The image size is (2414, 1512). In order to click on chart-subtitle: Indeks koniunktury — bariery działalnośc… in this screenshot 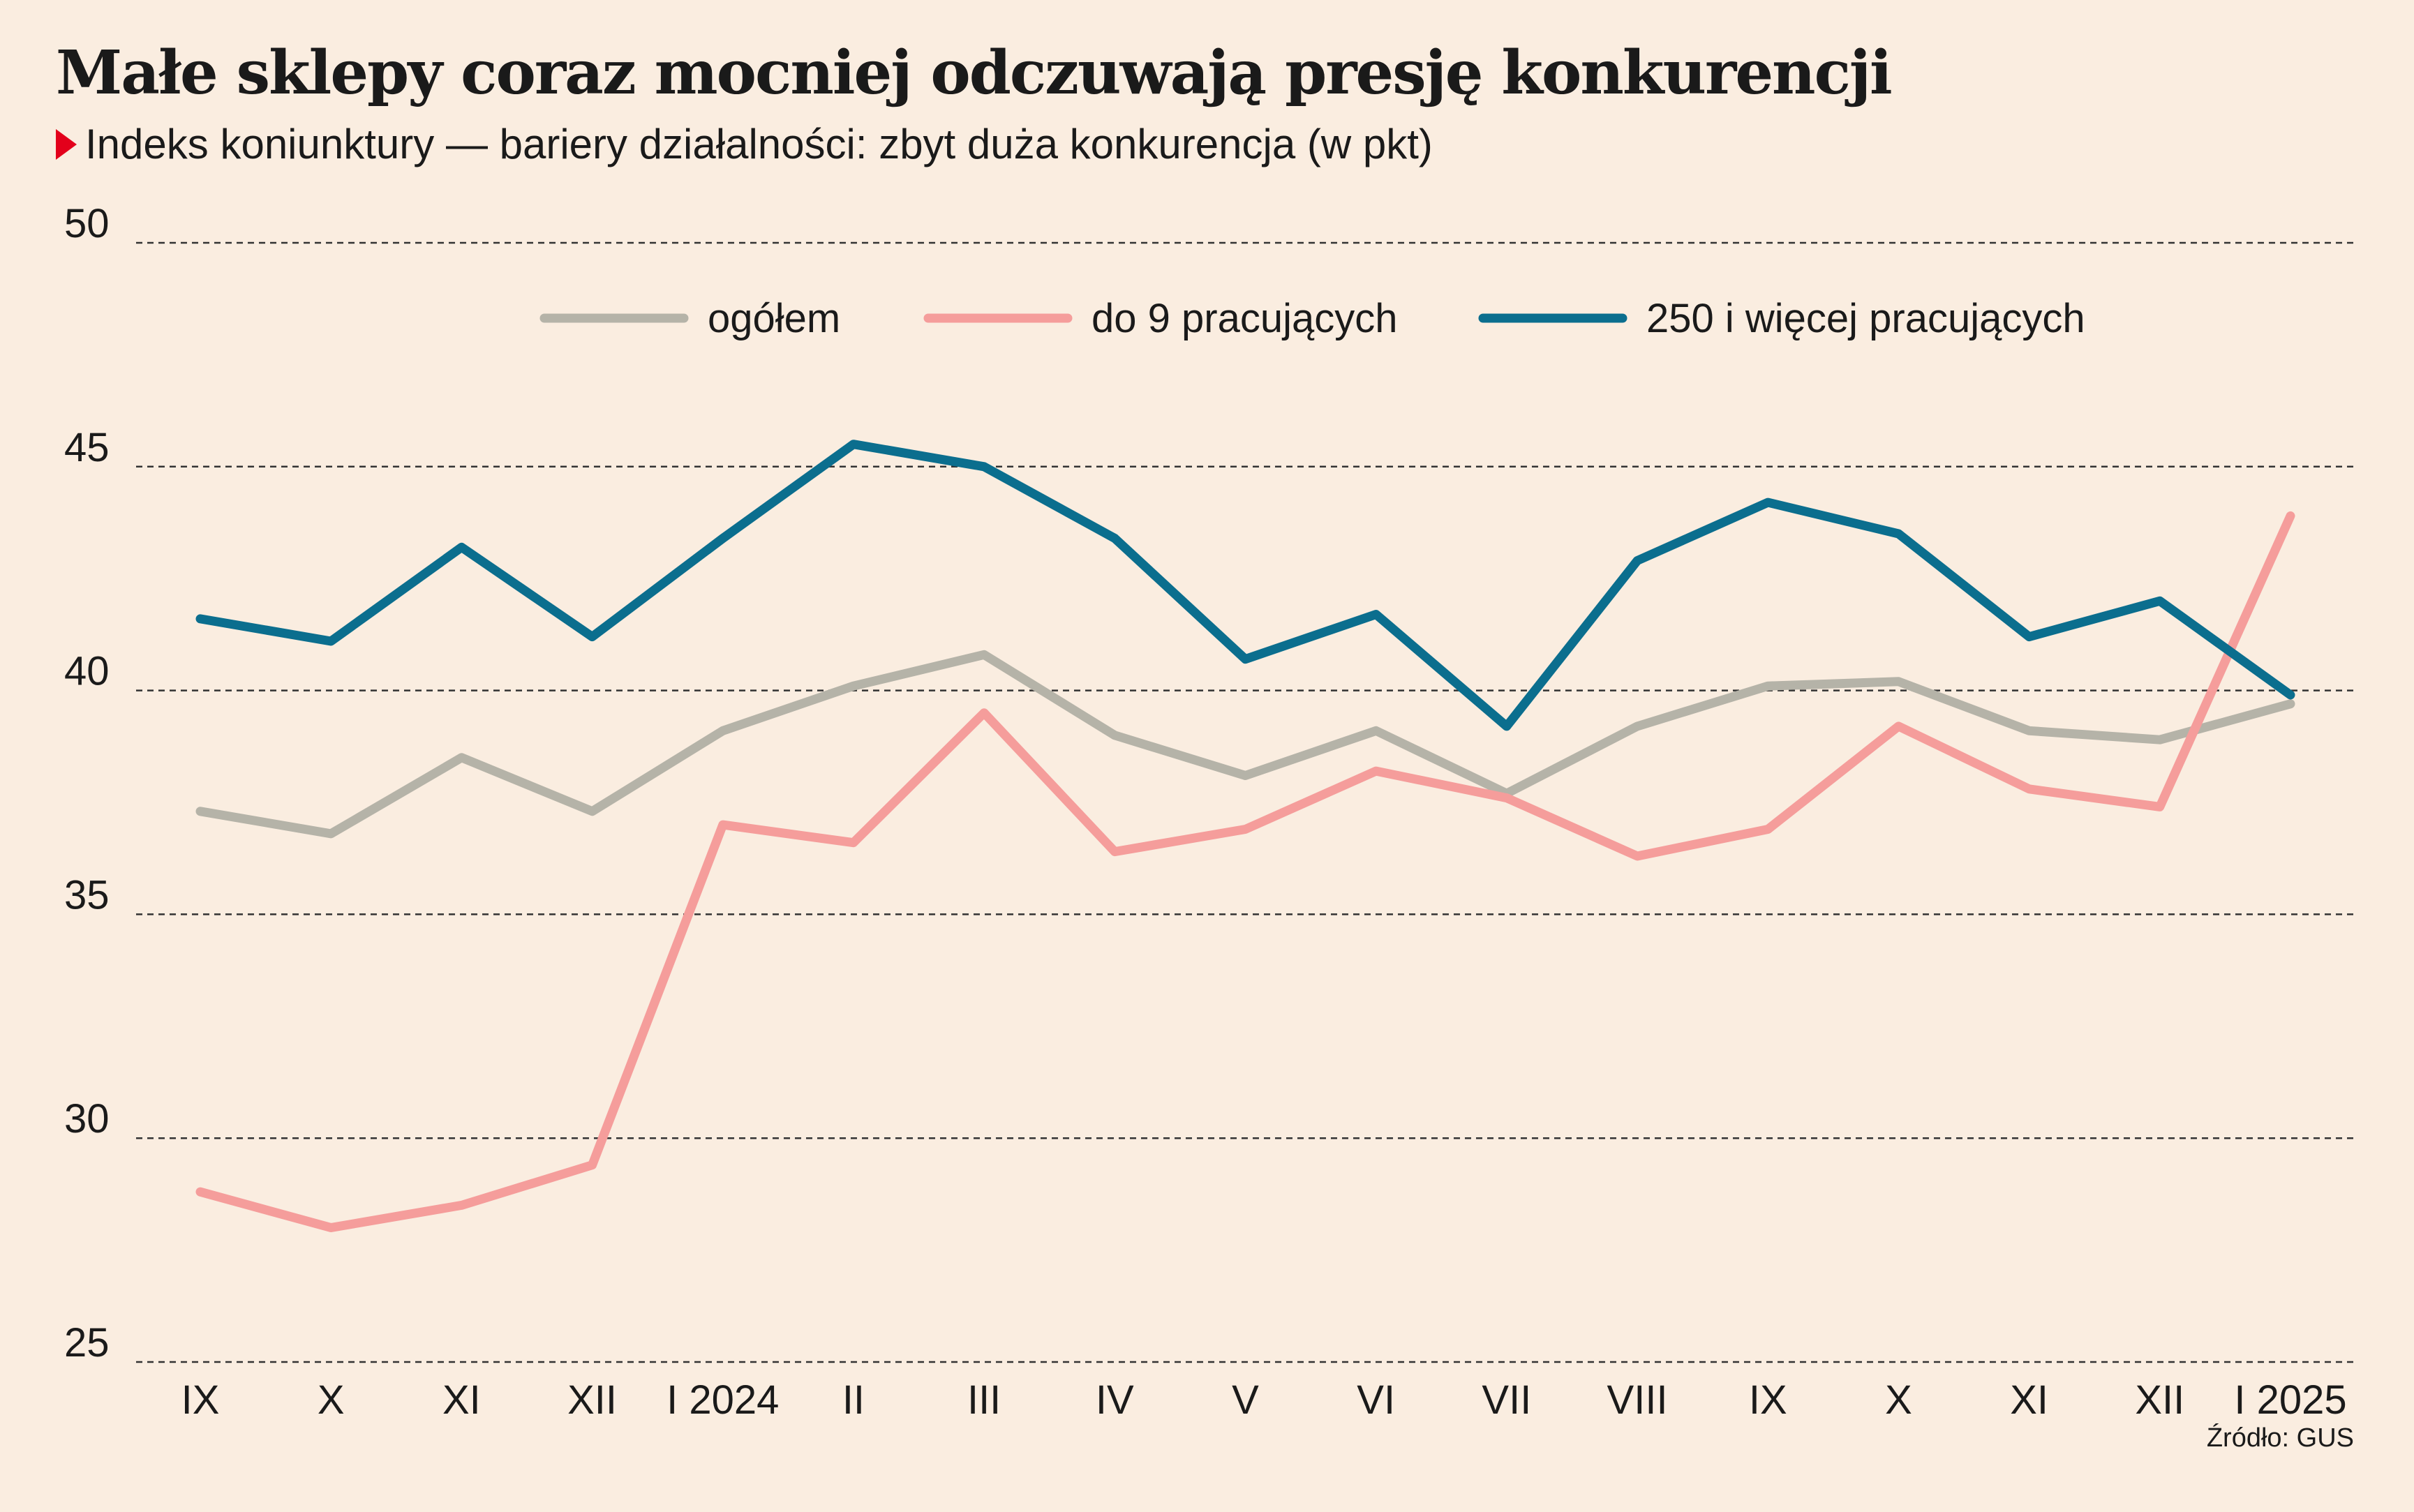, I will do `click(745, 144)`.